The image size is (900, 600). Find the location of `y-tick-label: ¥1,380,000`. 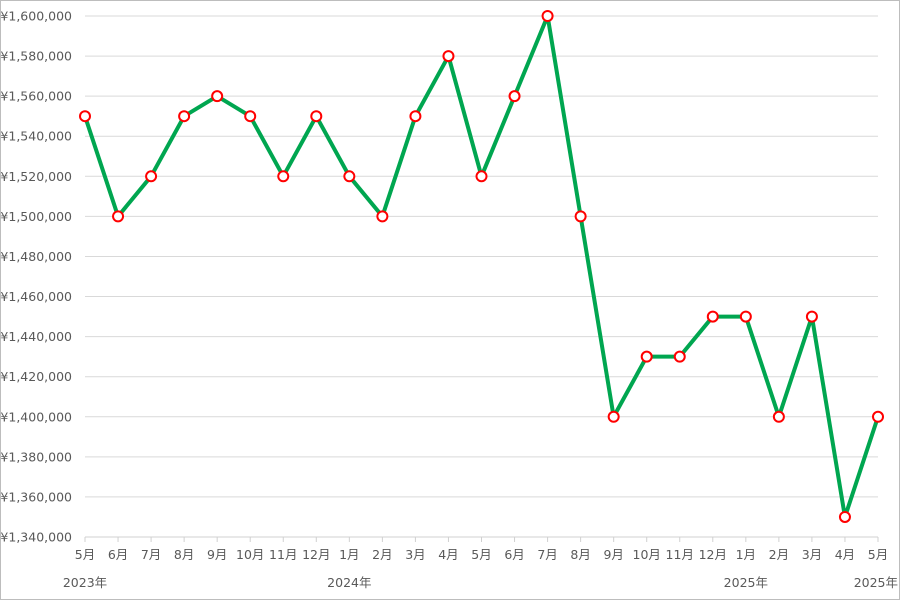

y-tick-label: ¥1,380,000 is located at coordinates (36, 456).